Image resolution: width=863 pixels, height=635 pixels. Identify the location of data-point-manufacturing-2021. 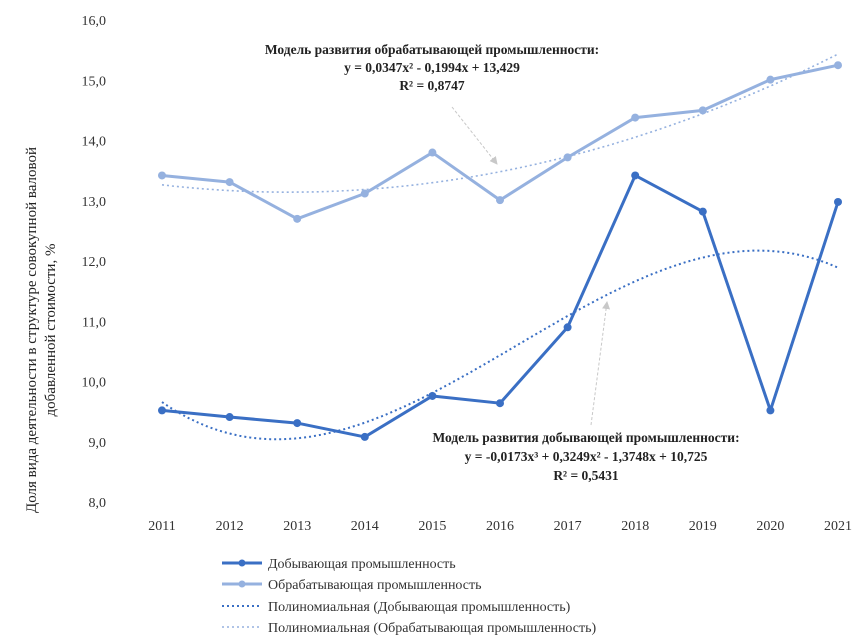
(838, 65).